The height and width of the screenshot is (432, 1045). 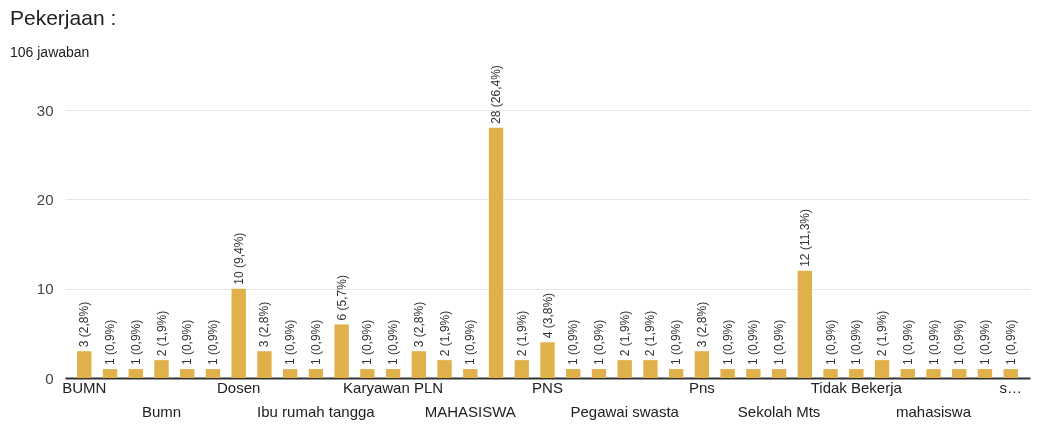 What do you see at coordinates (45, 199) in the screenshot?
I see `y-tick-label: 20` at bounding box center [45, 199].